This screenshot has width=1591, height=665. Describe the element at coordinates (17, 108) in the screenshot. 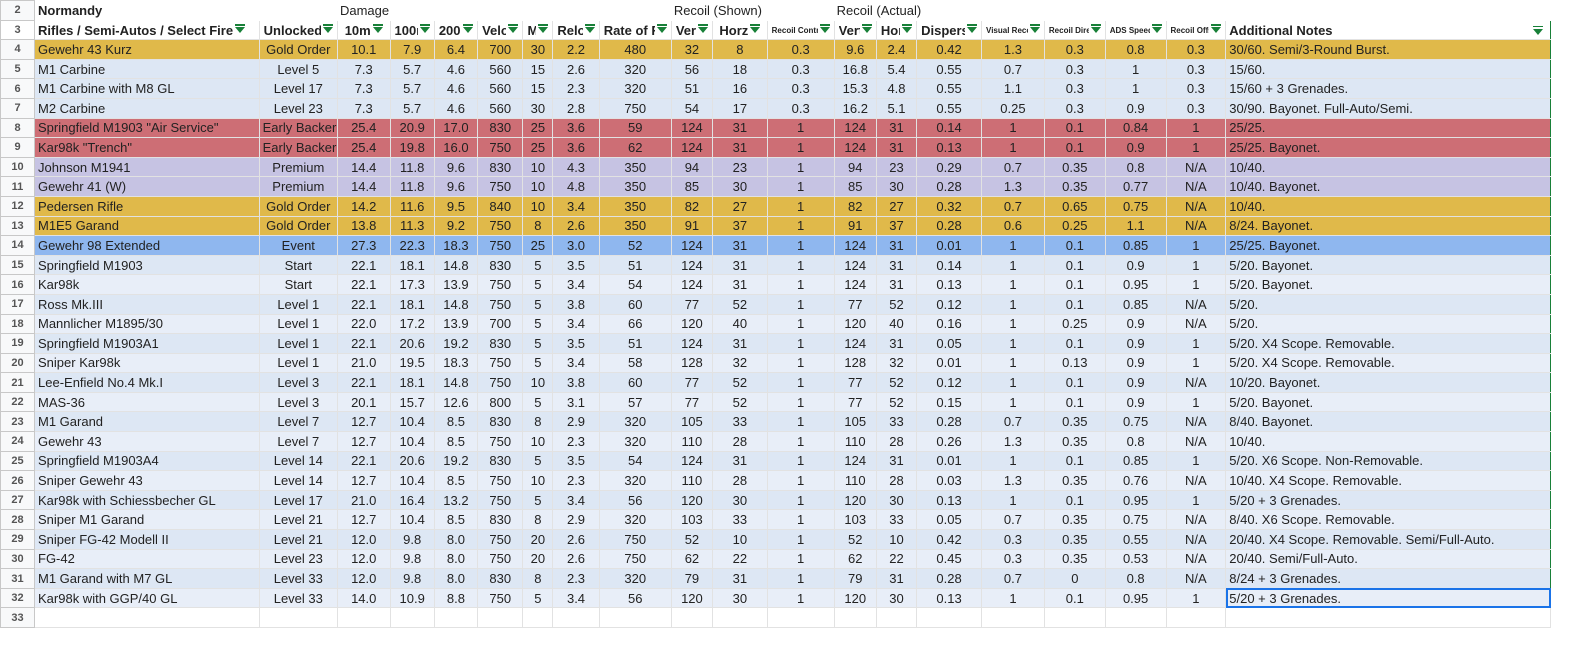

I see `row-number: 7` at that location.